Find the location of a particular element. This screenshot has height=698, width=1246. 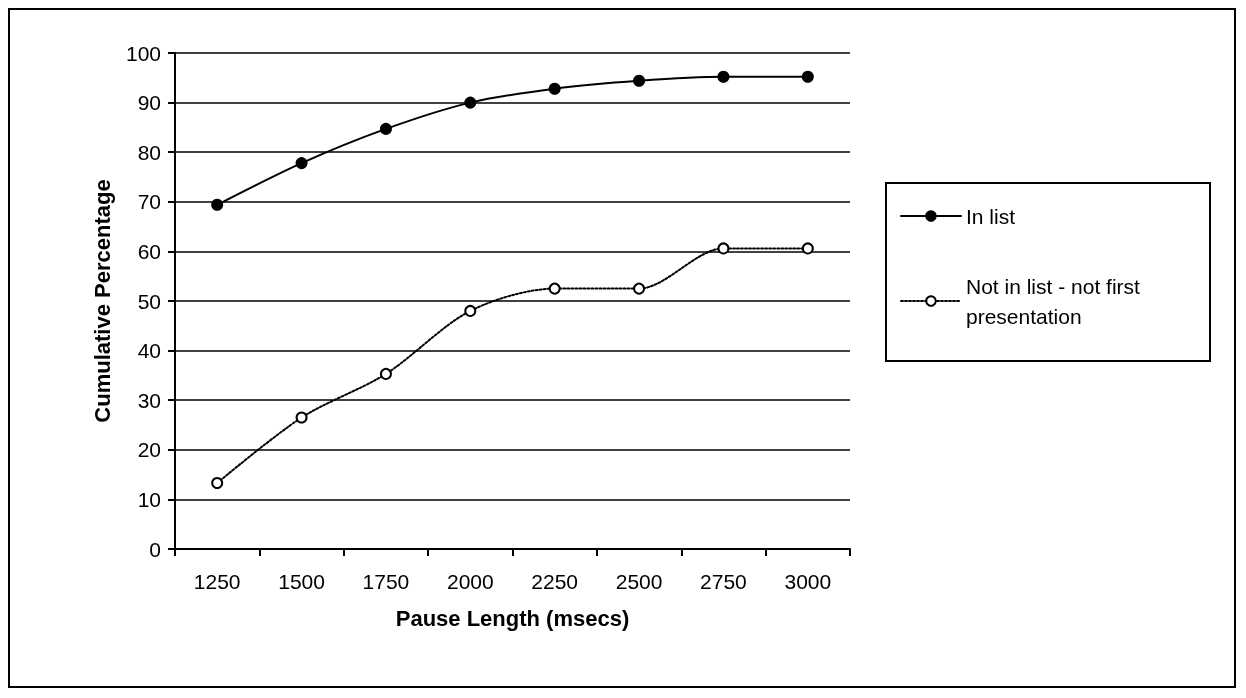

y-tick-label: 30 is located at coordinates (149, 400).